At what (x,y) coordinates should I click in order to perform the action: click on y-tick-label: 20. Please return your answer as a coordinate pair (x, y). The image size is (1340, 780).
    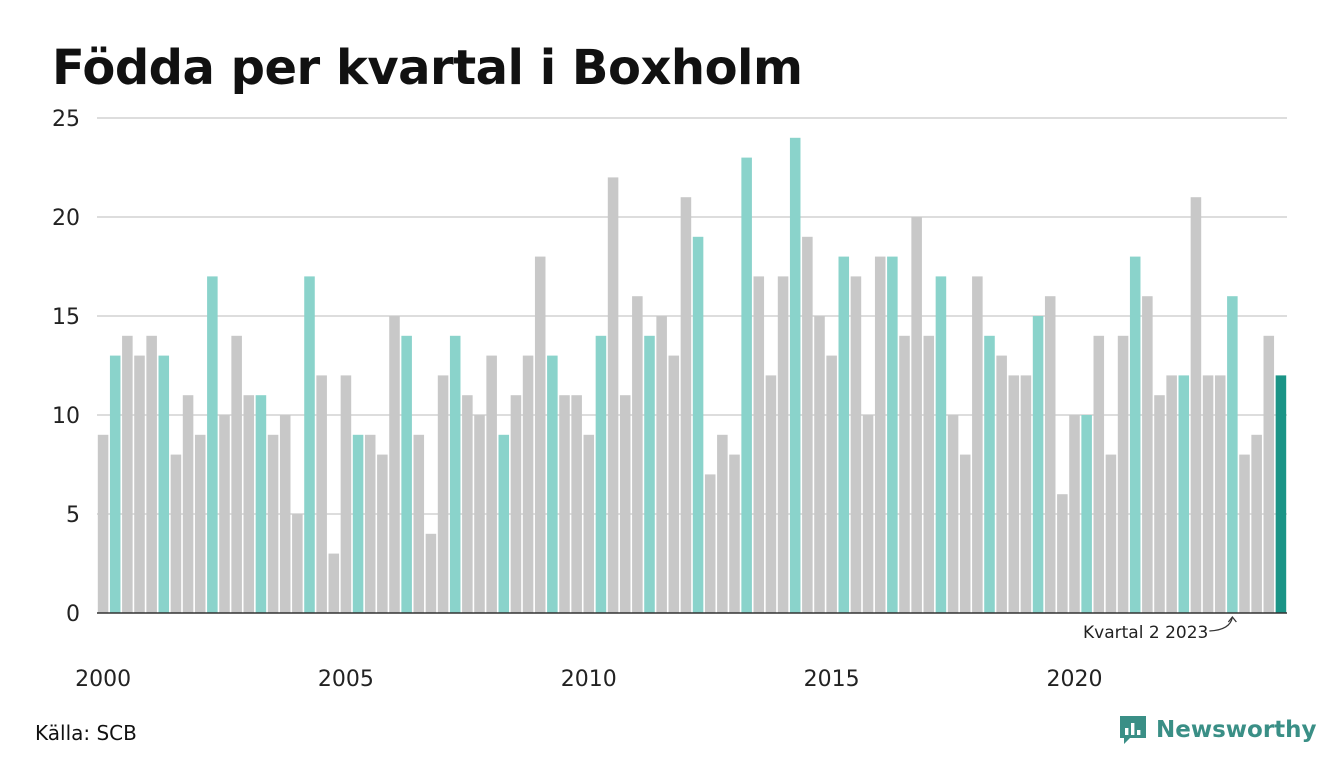
    Looking at the image, I should click on (66, 218).